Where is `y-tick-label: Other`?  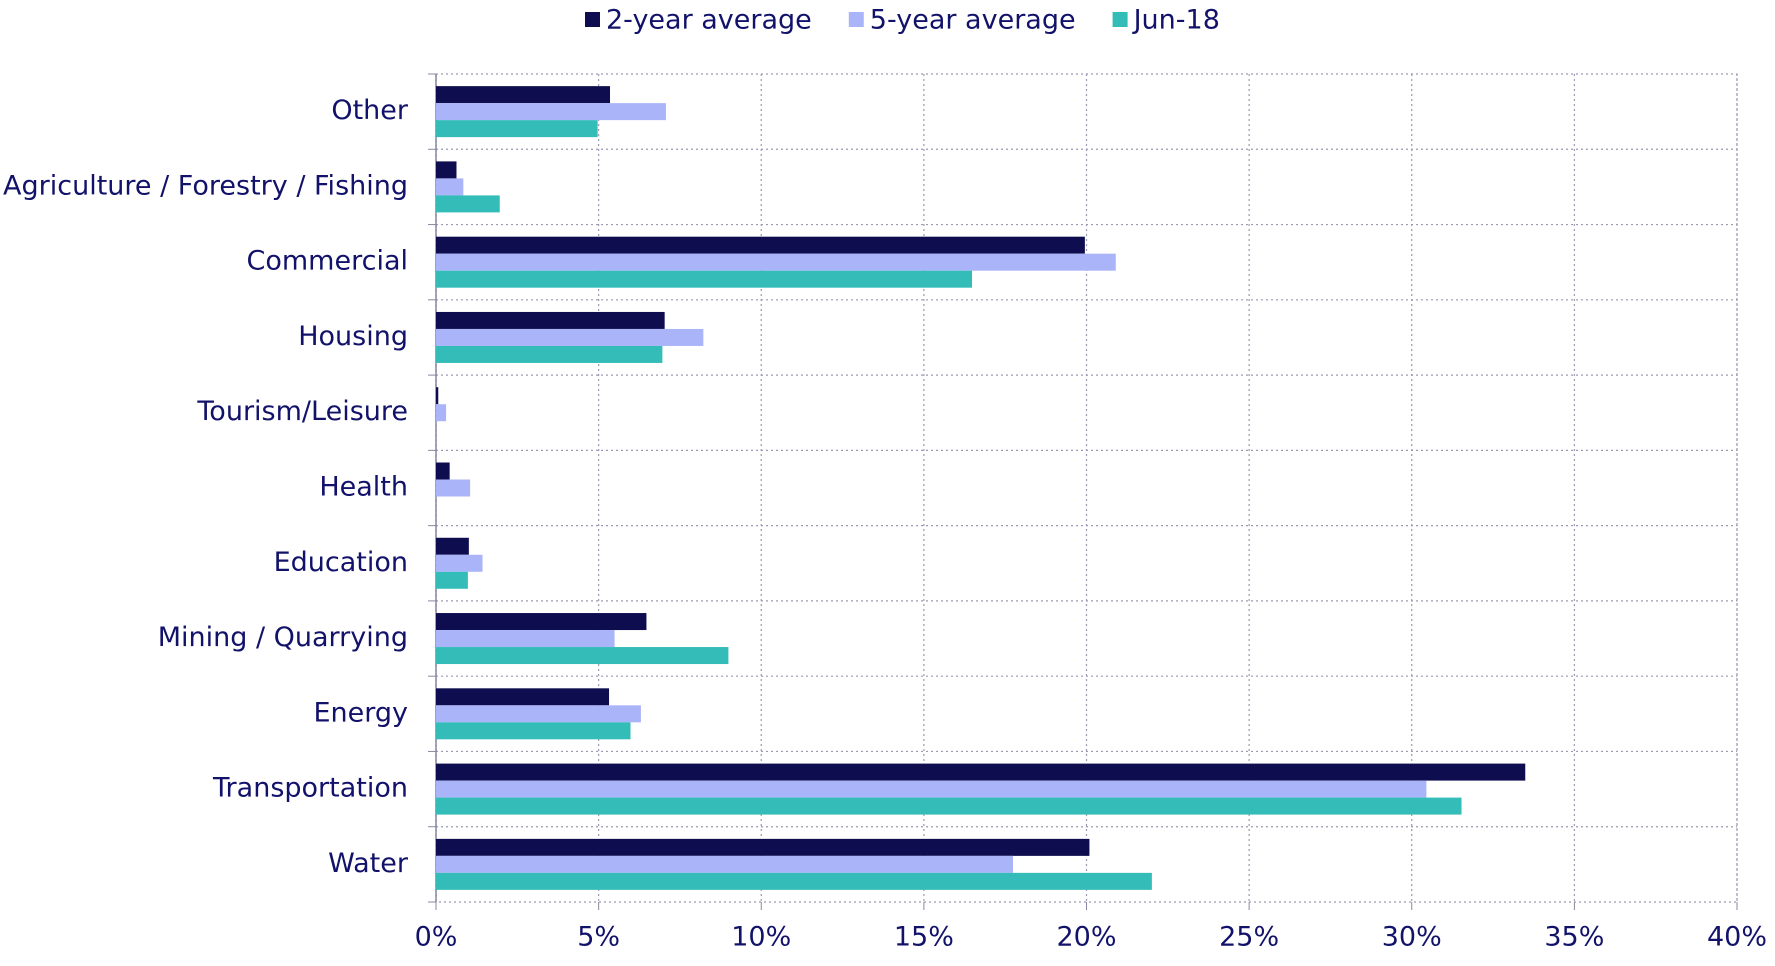 y-tick-label: Other is located at coordinates (370, 110).